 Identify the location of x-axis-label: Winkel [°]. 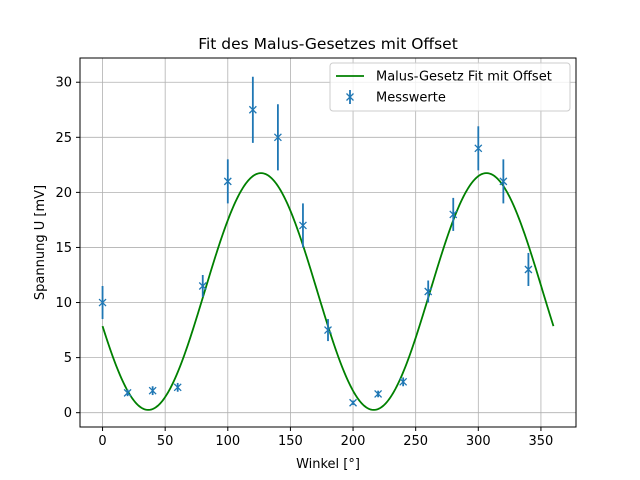
(328, 464).